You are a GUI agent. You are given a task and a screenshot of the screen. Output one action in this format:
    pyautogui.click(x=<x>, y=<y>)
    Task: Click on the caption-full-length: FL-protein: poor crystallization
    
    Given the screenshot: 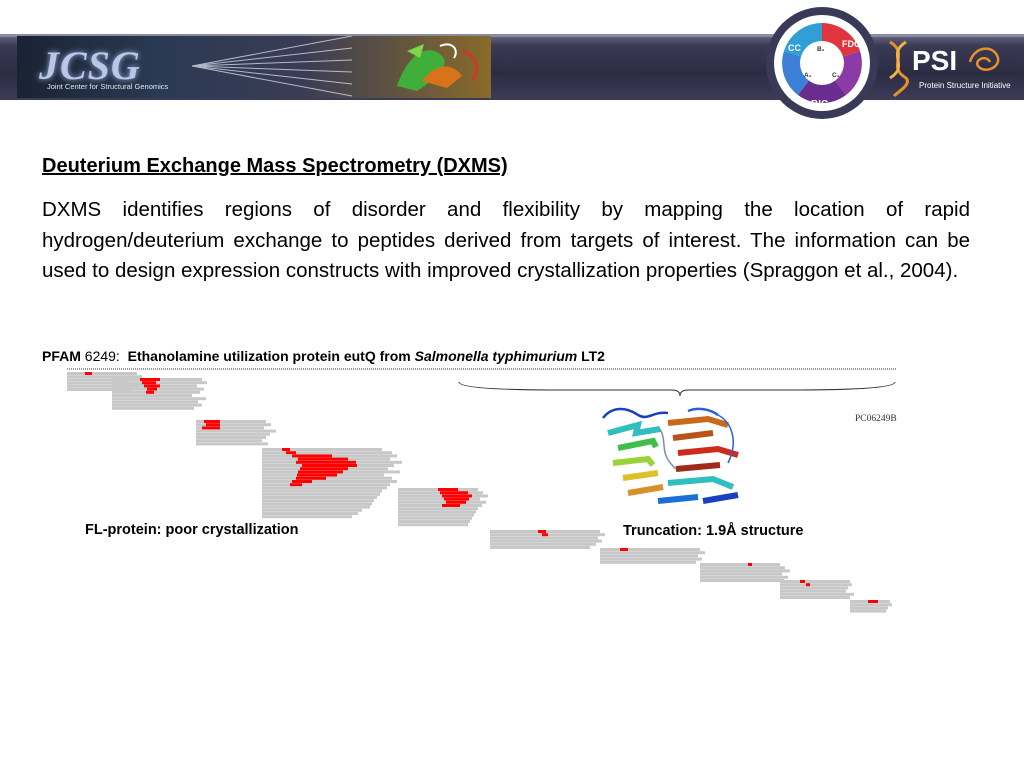 What is the action you would take?
    pyautogui.click(x=192, y=530)
    